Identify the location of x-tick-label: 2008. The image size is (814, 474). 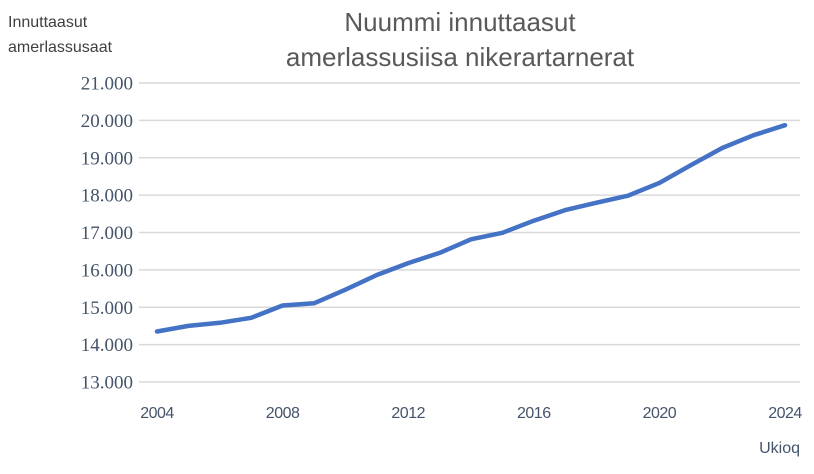
(283, 413).